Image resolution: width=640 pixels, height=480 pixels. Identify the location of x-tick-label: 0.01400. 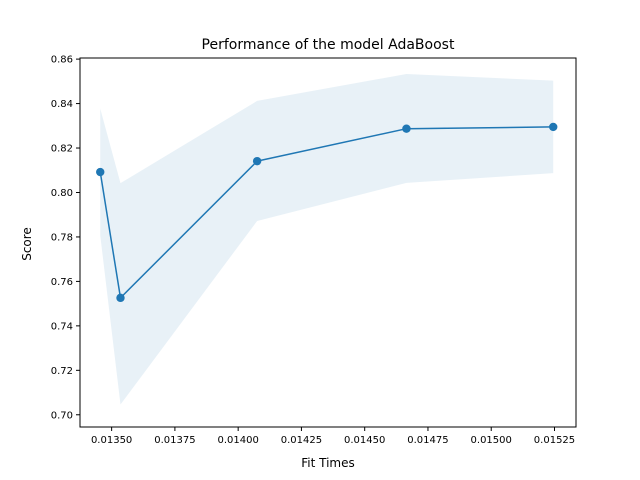
(237, 440).